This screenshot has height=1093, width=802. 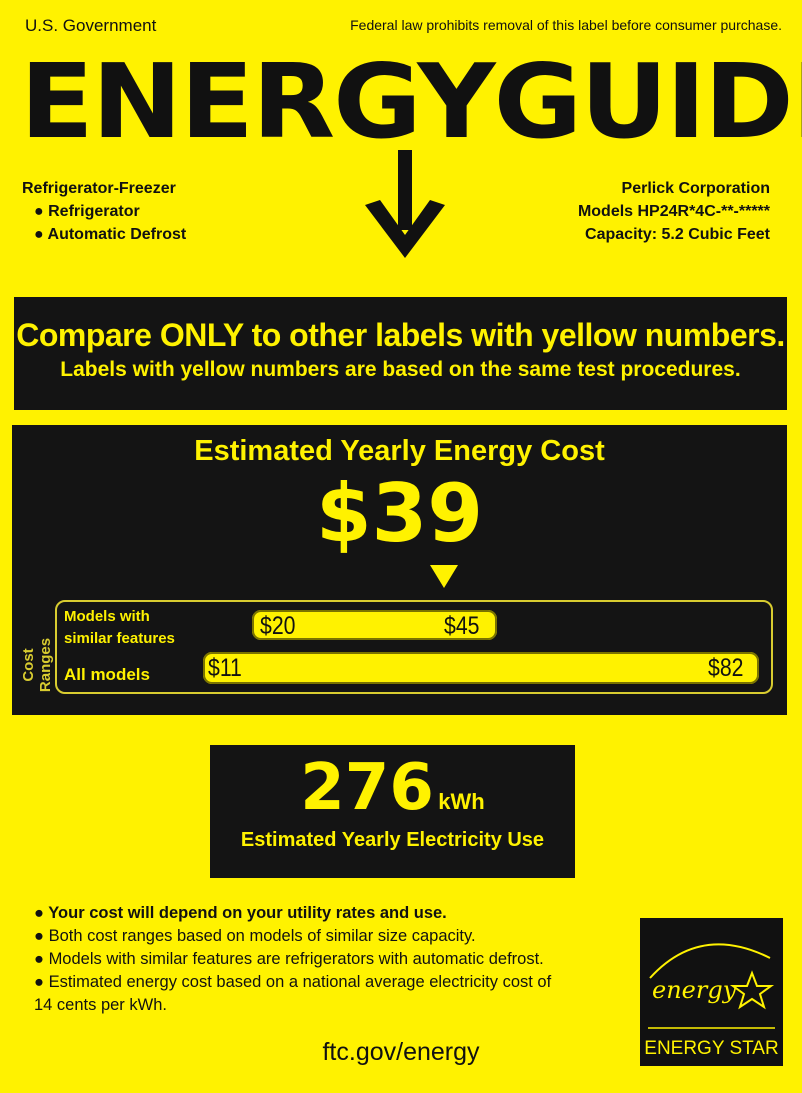 What do you see at coordinates (225, 668) in the screenshot?
I see `all-min: $11` at bounding box center [225, 668].